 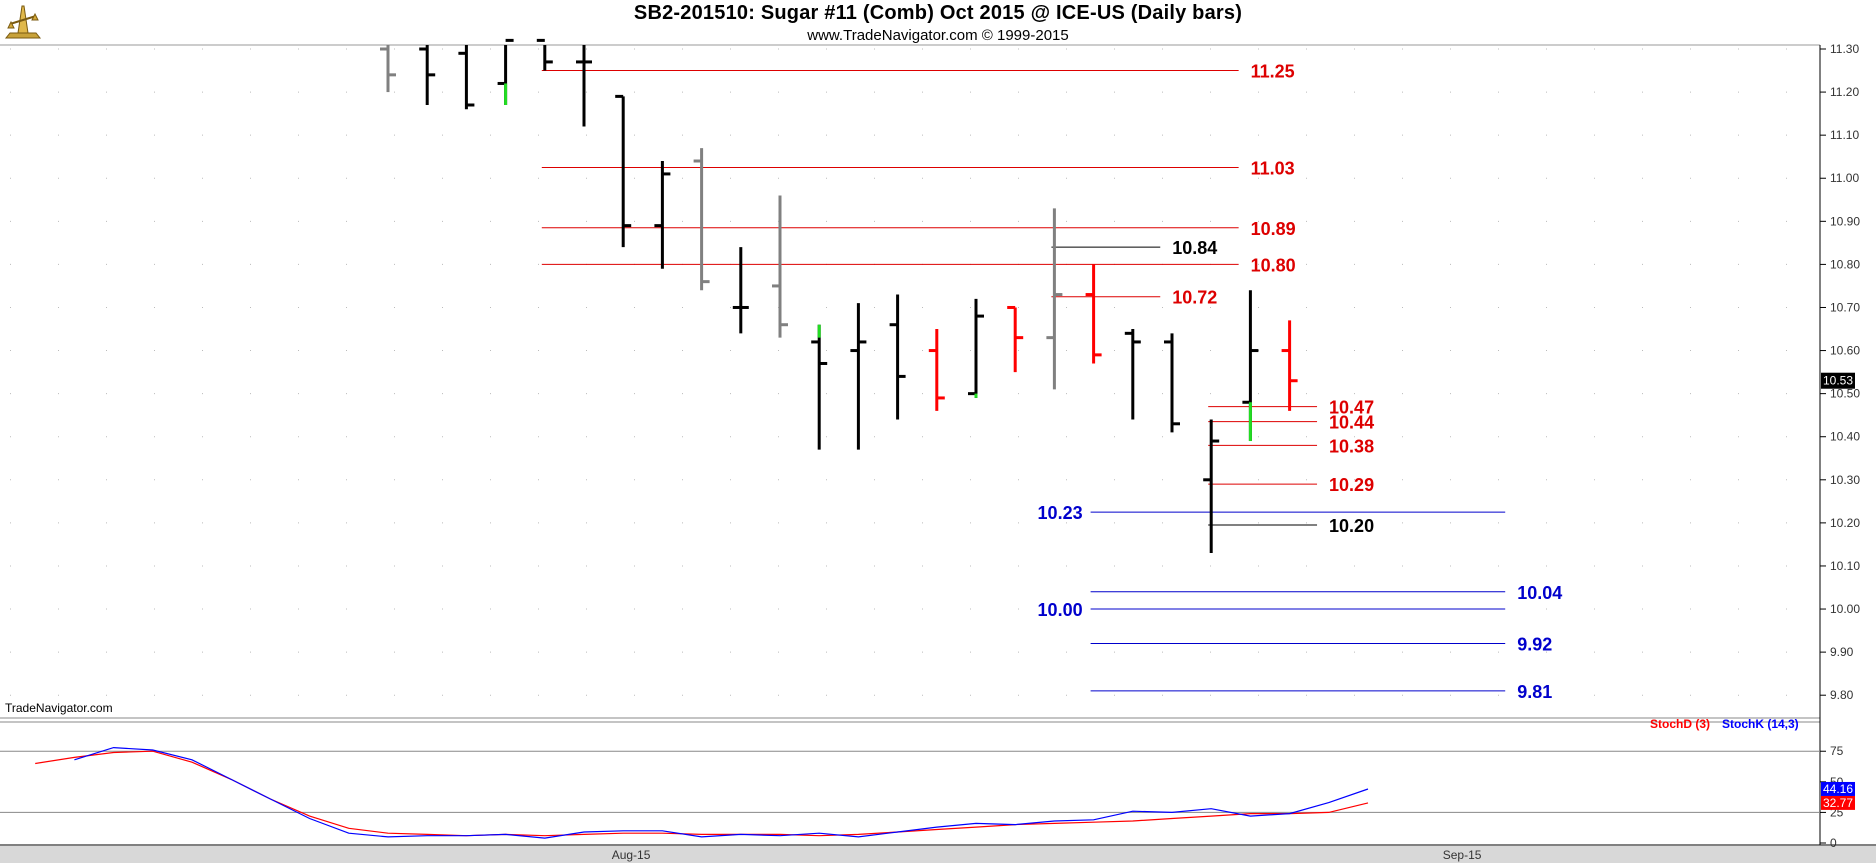 I want to click on price-tick-label: 11.30, so click(x=1844, y=49).